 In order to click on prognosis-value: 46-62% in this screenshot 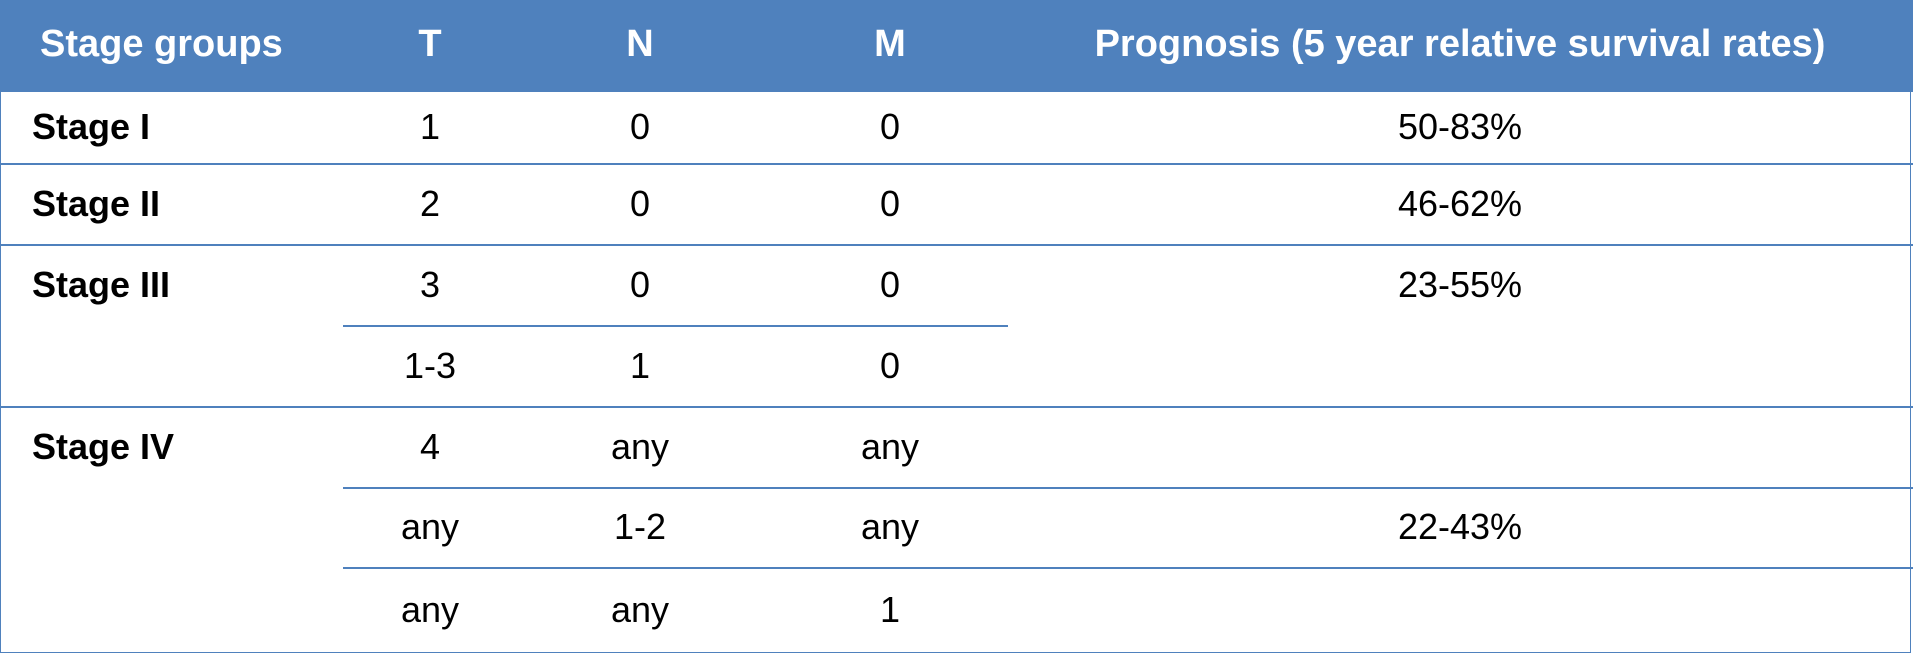, I will do `click(1460, 203)`.